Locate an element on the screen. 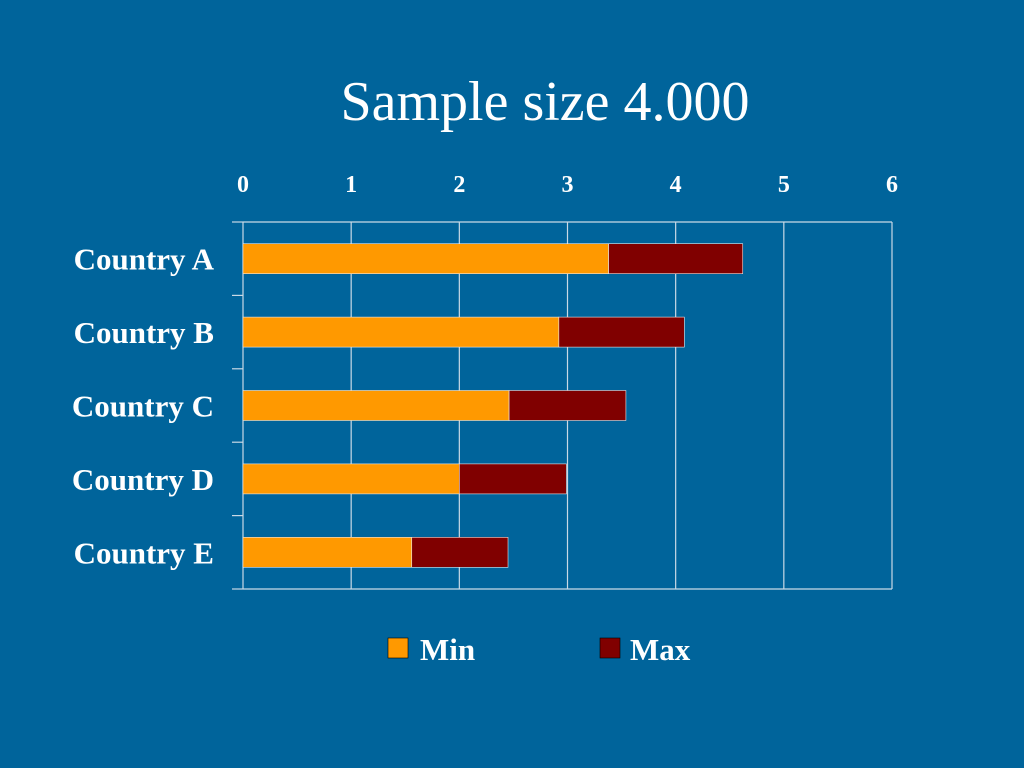  bar-min-country-e is located at coordinates (327, 552).